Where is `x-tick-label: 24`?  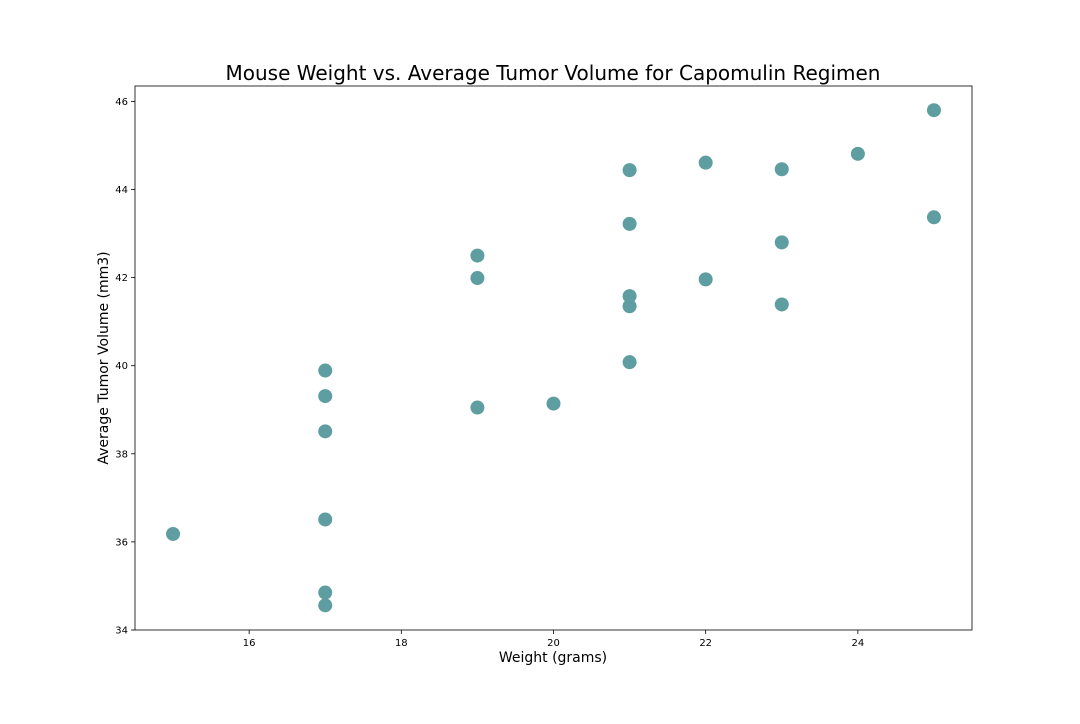 x-tick-label: 24 is located at coordinates (857, 643).